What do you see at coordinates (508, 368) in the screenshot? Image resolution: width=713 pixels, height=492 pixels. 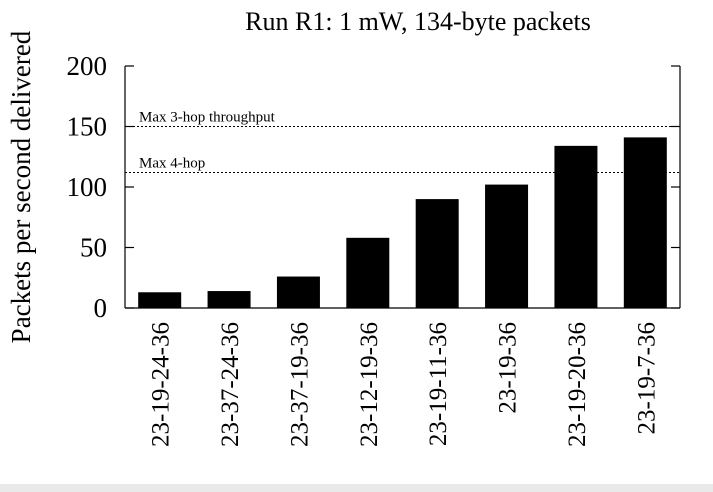 I see `x-tick-label: 23-19-36` at bounding box center [508, 368].